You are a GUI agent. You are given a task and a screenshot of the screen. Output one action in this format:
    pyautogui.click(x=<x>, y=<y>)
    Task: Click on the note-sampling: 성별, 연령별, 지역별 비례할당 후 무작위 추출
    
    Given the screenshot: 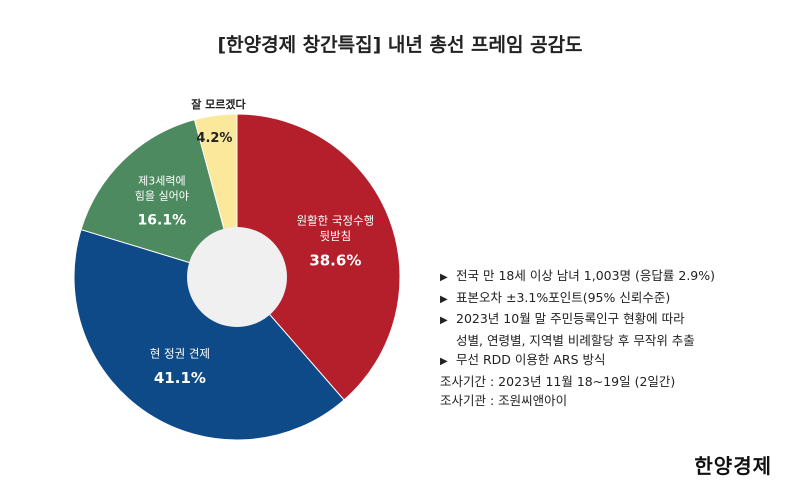 What is the action you would take?
    pyautogui.click(x=575, y=340)
    